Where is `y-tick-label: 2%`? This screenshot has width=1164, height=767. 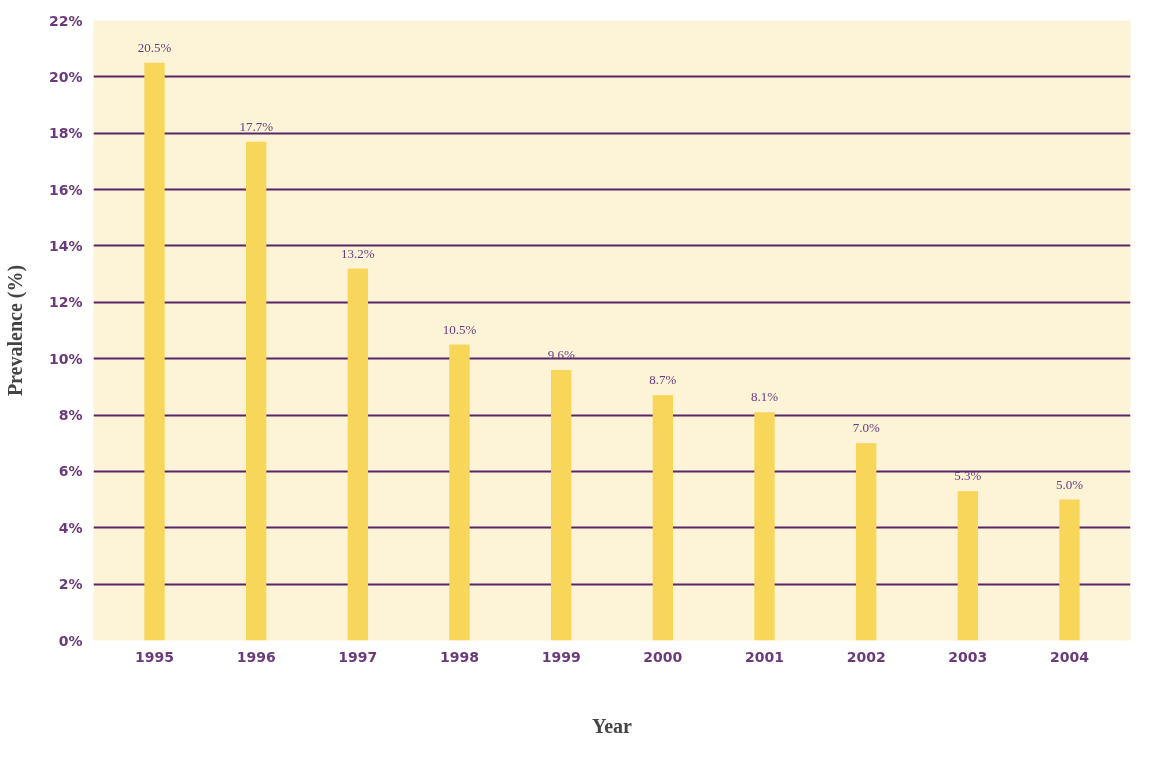
y-tick-label: 2% is located at coordinates (70, 584).